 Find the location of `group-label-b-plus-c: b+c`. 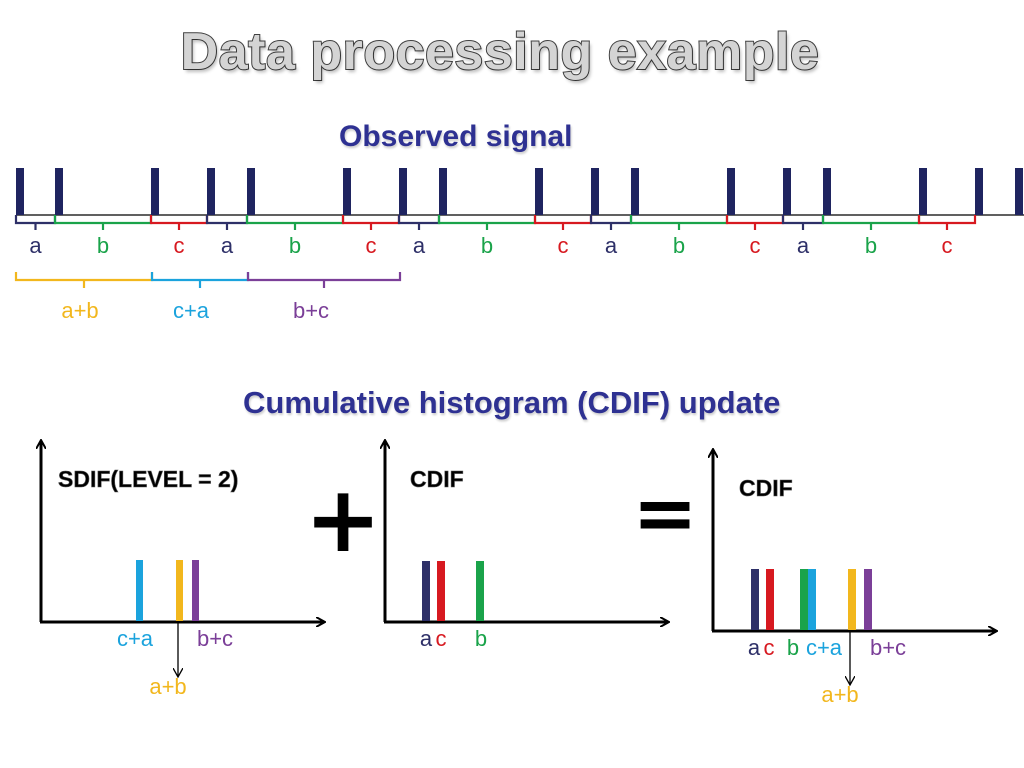

group-label-b-plus-c: b+c is located at coordinates (311, 310).